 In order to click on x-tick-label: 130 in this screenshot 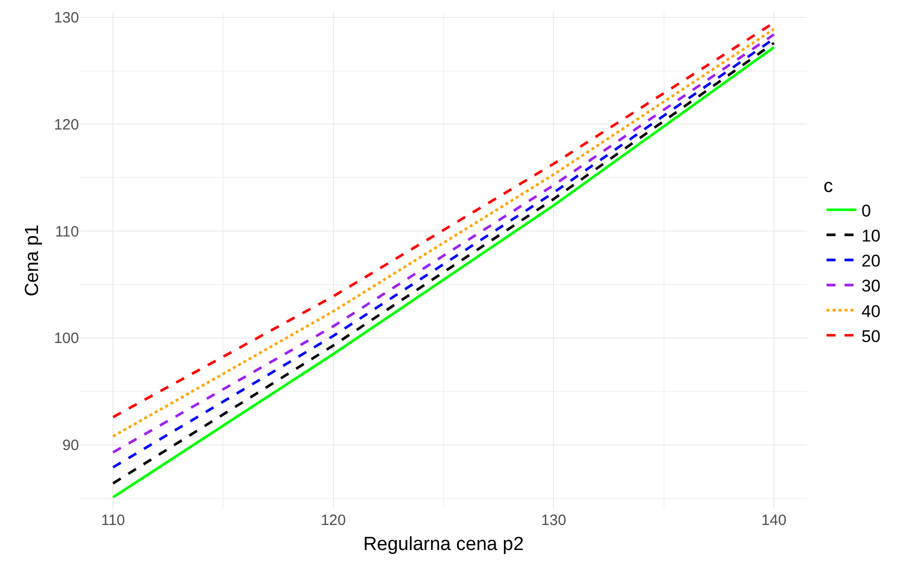, I will do `click(553, 520)`.